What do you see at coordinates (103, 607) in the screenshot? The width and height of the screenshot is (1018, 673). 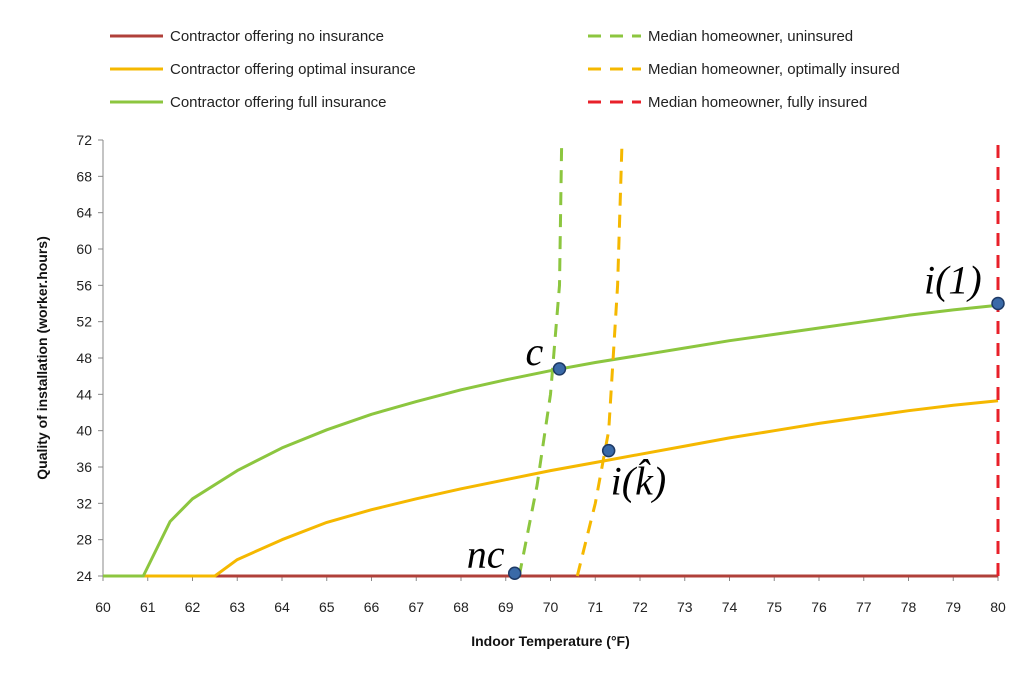 I see `x-tick-label: 60` at bounding box center [103, 607].